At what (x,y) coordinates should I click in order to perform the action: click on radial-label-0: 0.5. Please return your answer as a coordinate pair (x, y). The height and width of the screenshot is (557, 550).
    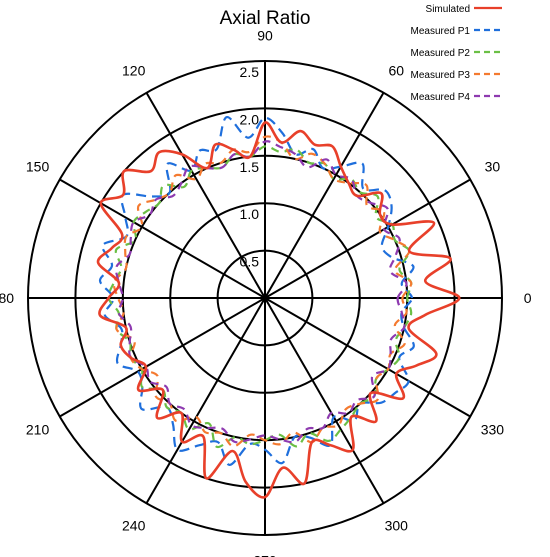
    Looking at the image, I should click on (250, 262).